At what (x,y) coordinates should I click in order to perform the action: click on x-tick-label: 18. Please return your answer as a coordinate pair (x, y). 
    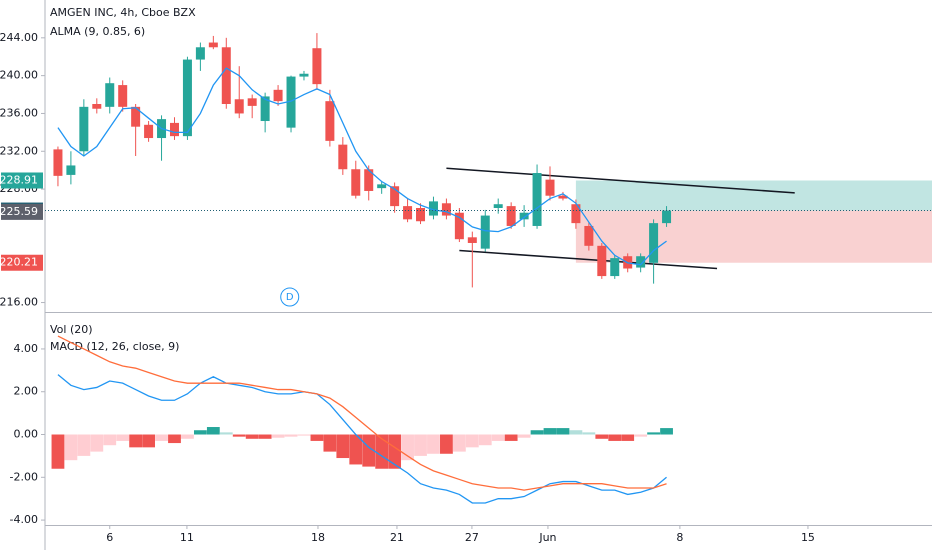
    Looking at the image, I should click on (318, 537).